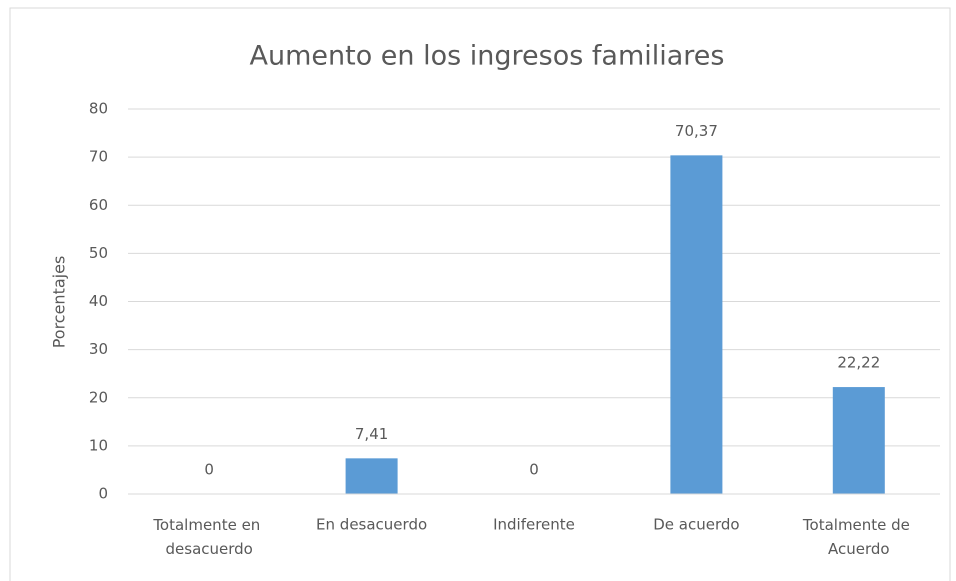 The image size is (956, 581). What do you see at coordinates (103, 494) in the screenshot?
I see `y-tick-label: 0` at bounding box center [103, 494].